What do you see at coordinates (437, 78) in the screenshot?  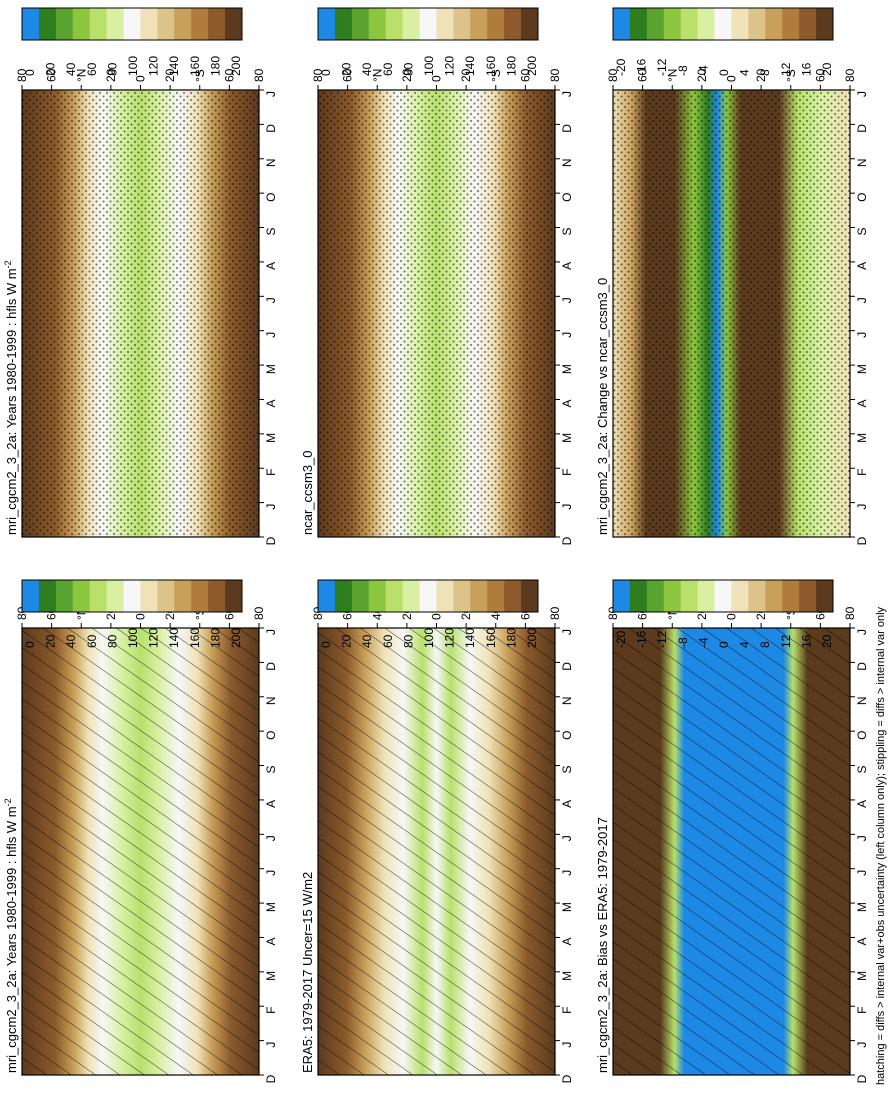 I see `y-tick-label: 0` at bounding box center [437, 78].